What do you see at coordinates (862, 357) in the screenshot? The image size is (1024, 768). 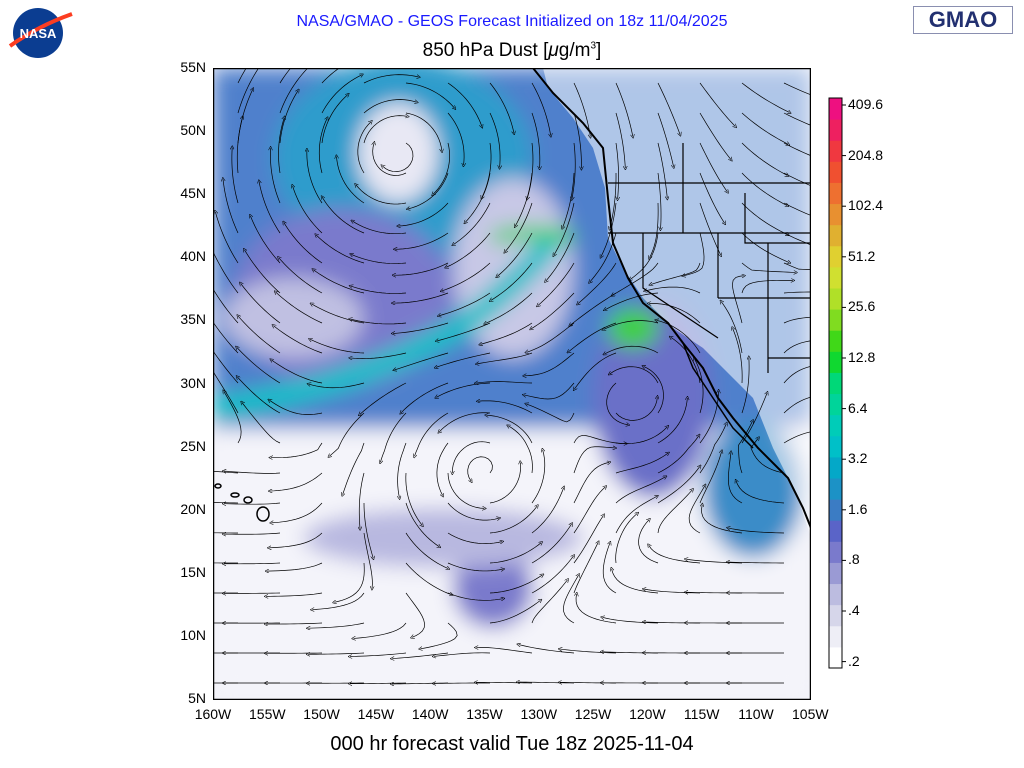 I see `colorbar-label: 12.8` at bounding box center [862, 357].